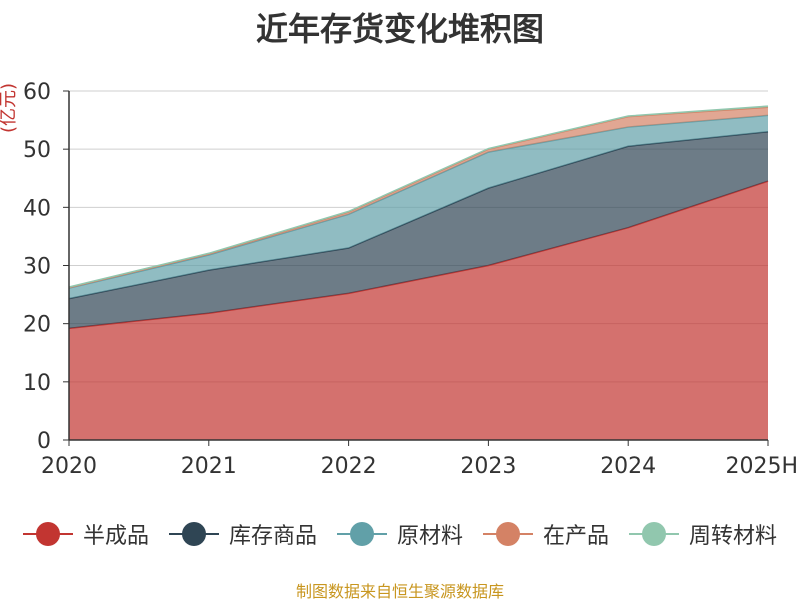 Image resolution: width=800 pixels, height=602 pixels. What do you see at coordinates (69, 466) in the screenshot?
I see `x-tick-label: 2020` at bounding box center [69, 466].